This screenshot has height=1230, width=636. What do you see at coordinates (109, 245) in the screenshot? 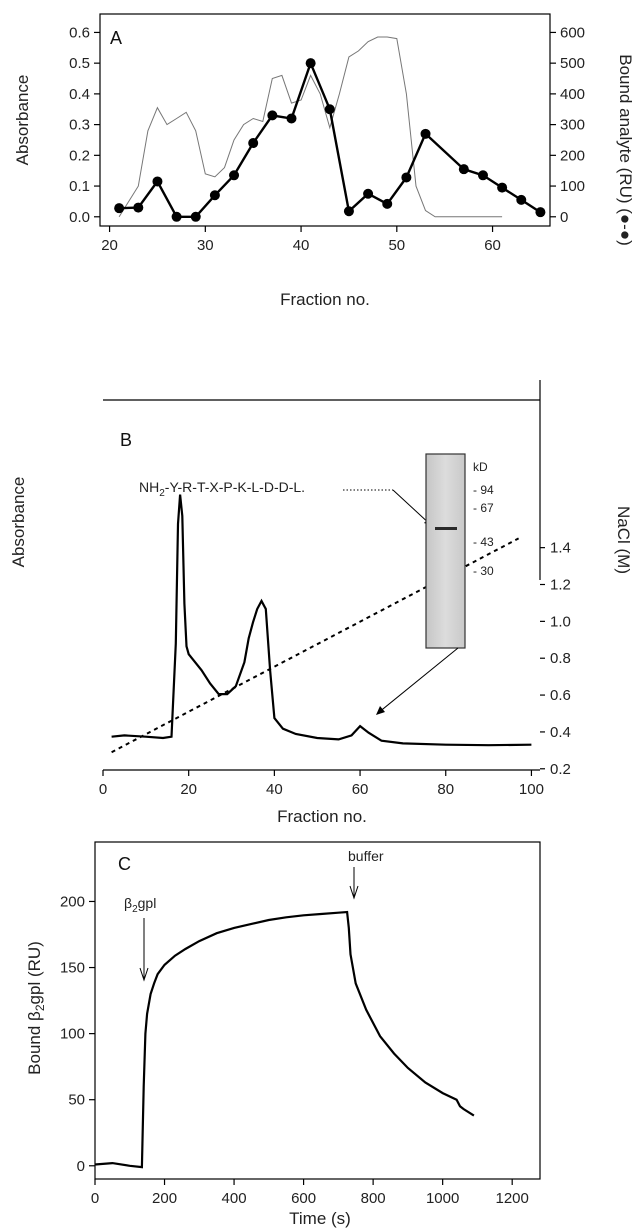
I see `panel-a-x-tick-label: 20` at bounding box center [109, 245].